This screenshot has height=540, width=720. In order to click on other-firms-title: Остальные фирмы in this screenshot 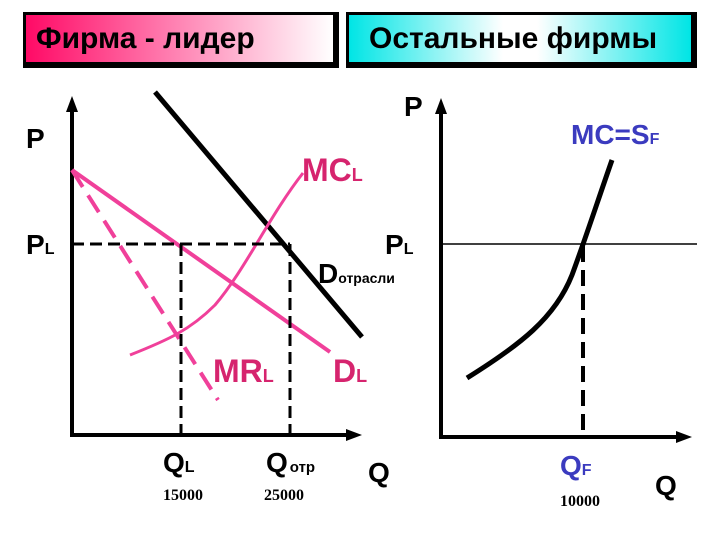, I will do `click(513, 38)`.